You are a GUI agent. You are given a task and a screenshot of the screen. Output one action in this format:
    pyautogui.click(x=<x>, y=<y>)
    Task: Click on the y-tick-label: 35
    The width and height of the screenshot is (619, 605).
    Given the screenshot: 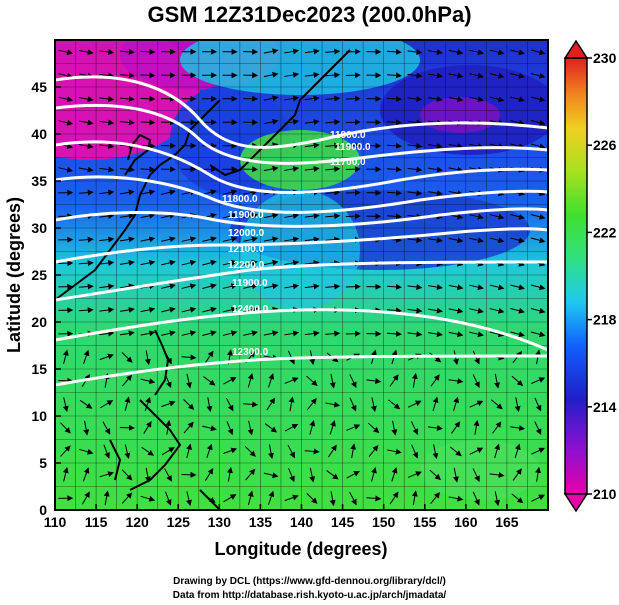 What is the action you would take?
    pyautogui.click(x=39, y=181)
    